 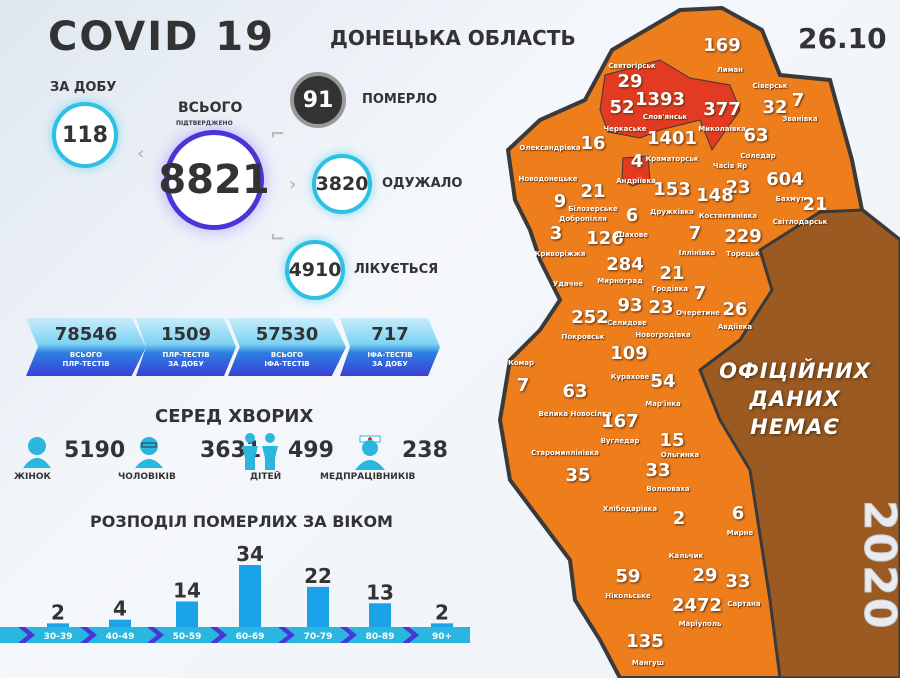 What do you see at coordinates (715, 195) in the screenshot?
I see `district-value: 148` at bounding box center [715, 195].